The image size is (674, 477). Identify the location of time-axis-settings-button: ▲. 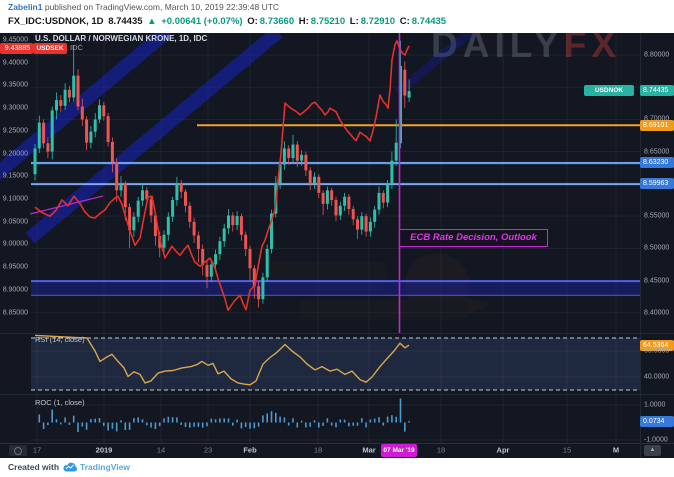
(652, 450).